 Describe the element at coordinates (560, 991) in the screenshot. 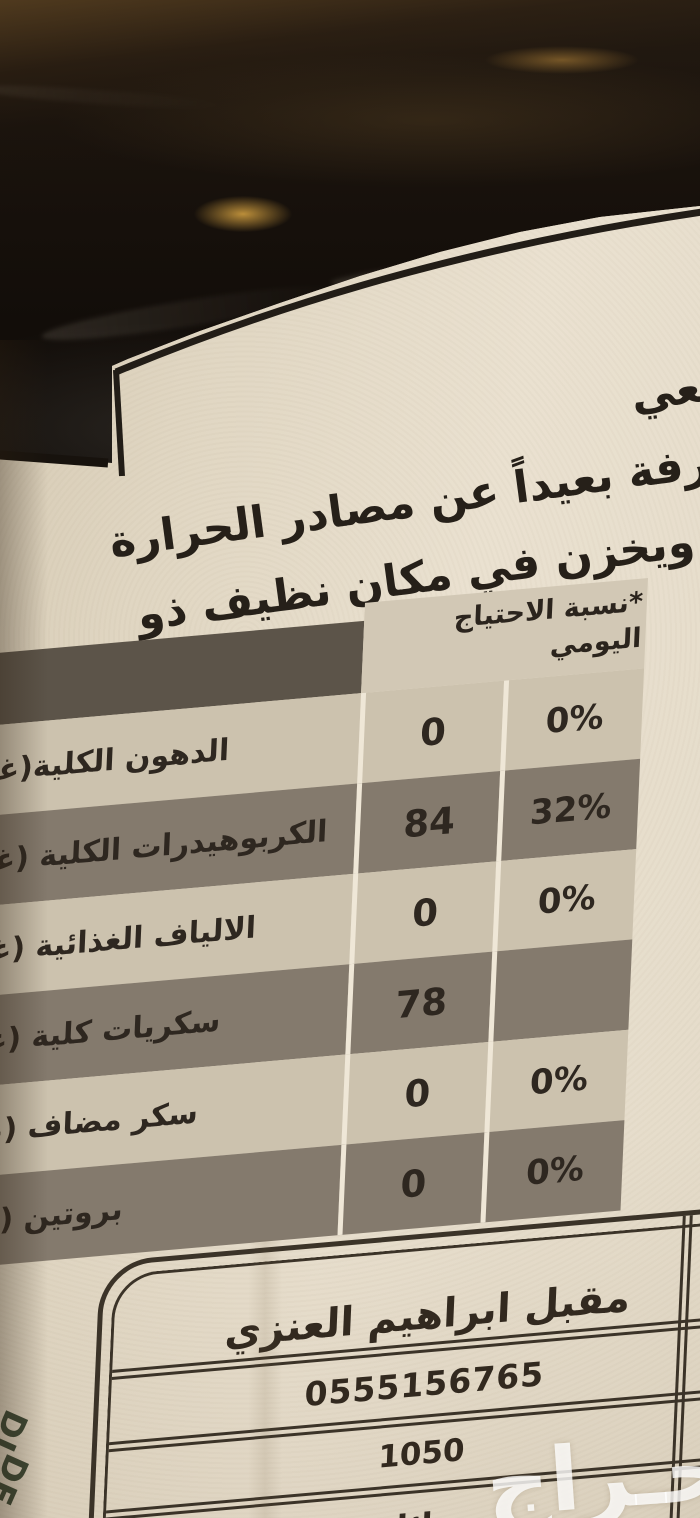

I see `nutrient-percent` at that location.